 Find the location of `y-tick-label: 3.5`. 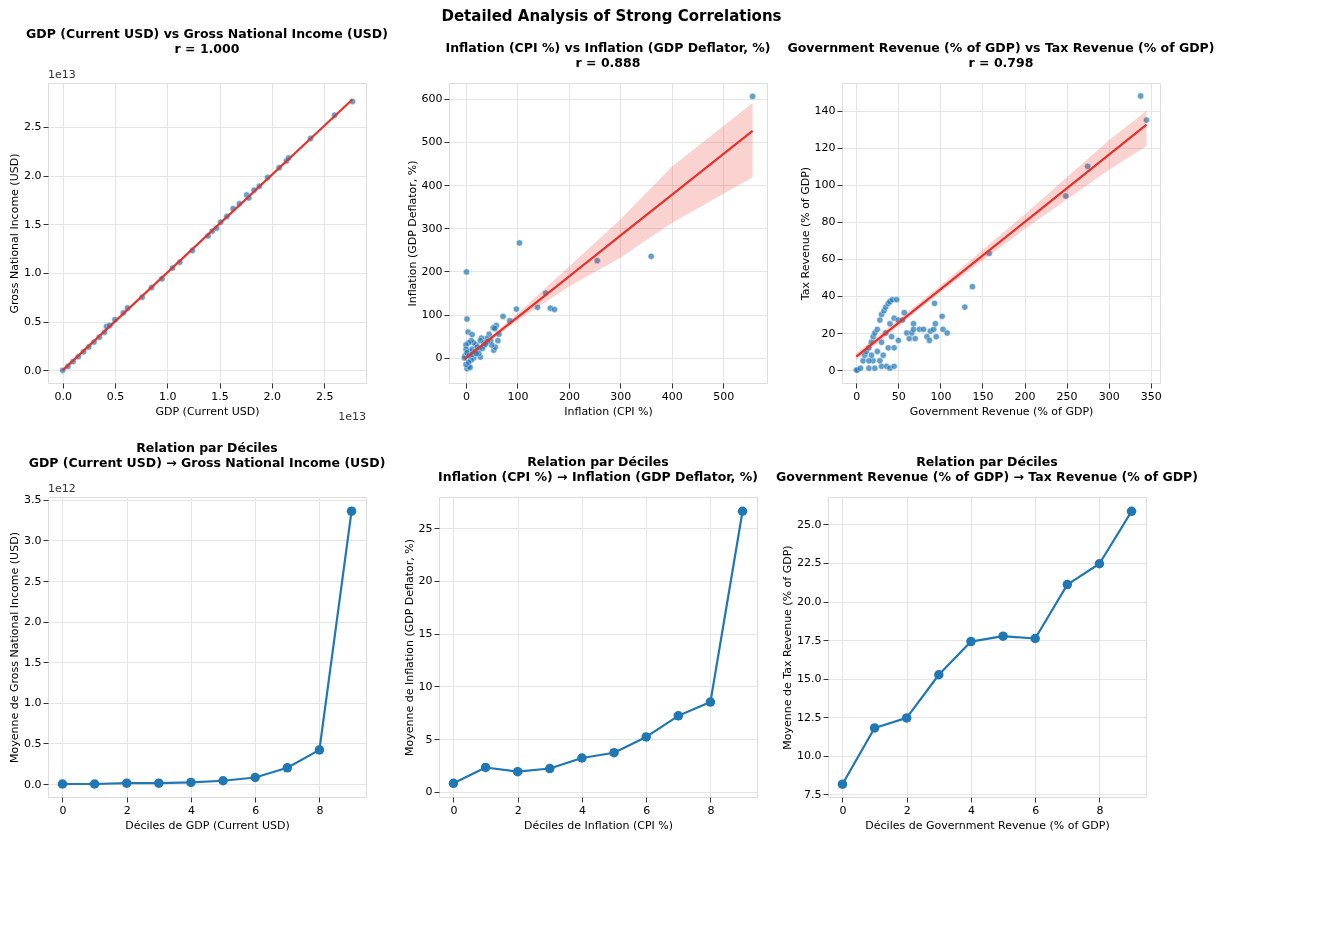

y-tick-label: 3.5 is located at coordinates (33, 500).